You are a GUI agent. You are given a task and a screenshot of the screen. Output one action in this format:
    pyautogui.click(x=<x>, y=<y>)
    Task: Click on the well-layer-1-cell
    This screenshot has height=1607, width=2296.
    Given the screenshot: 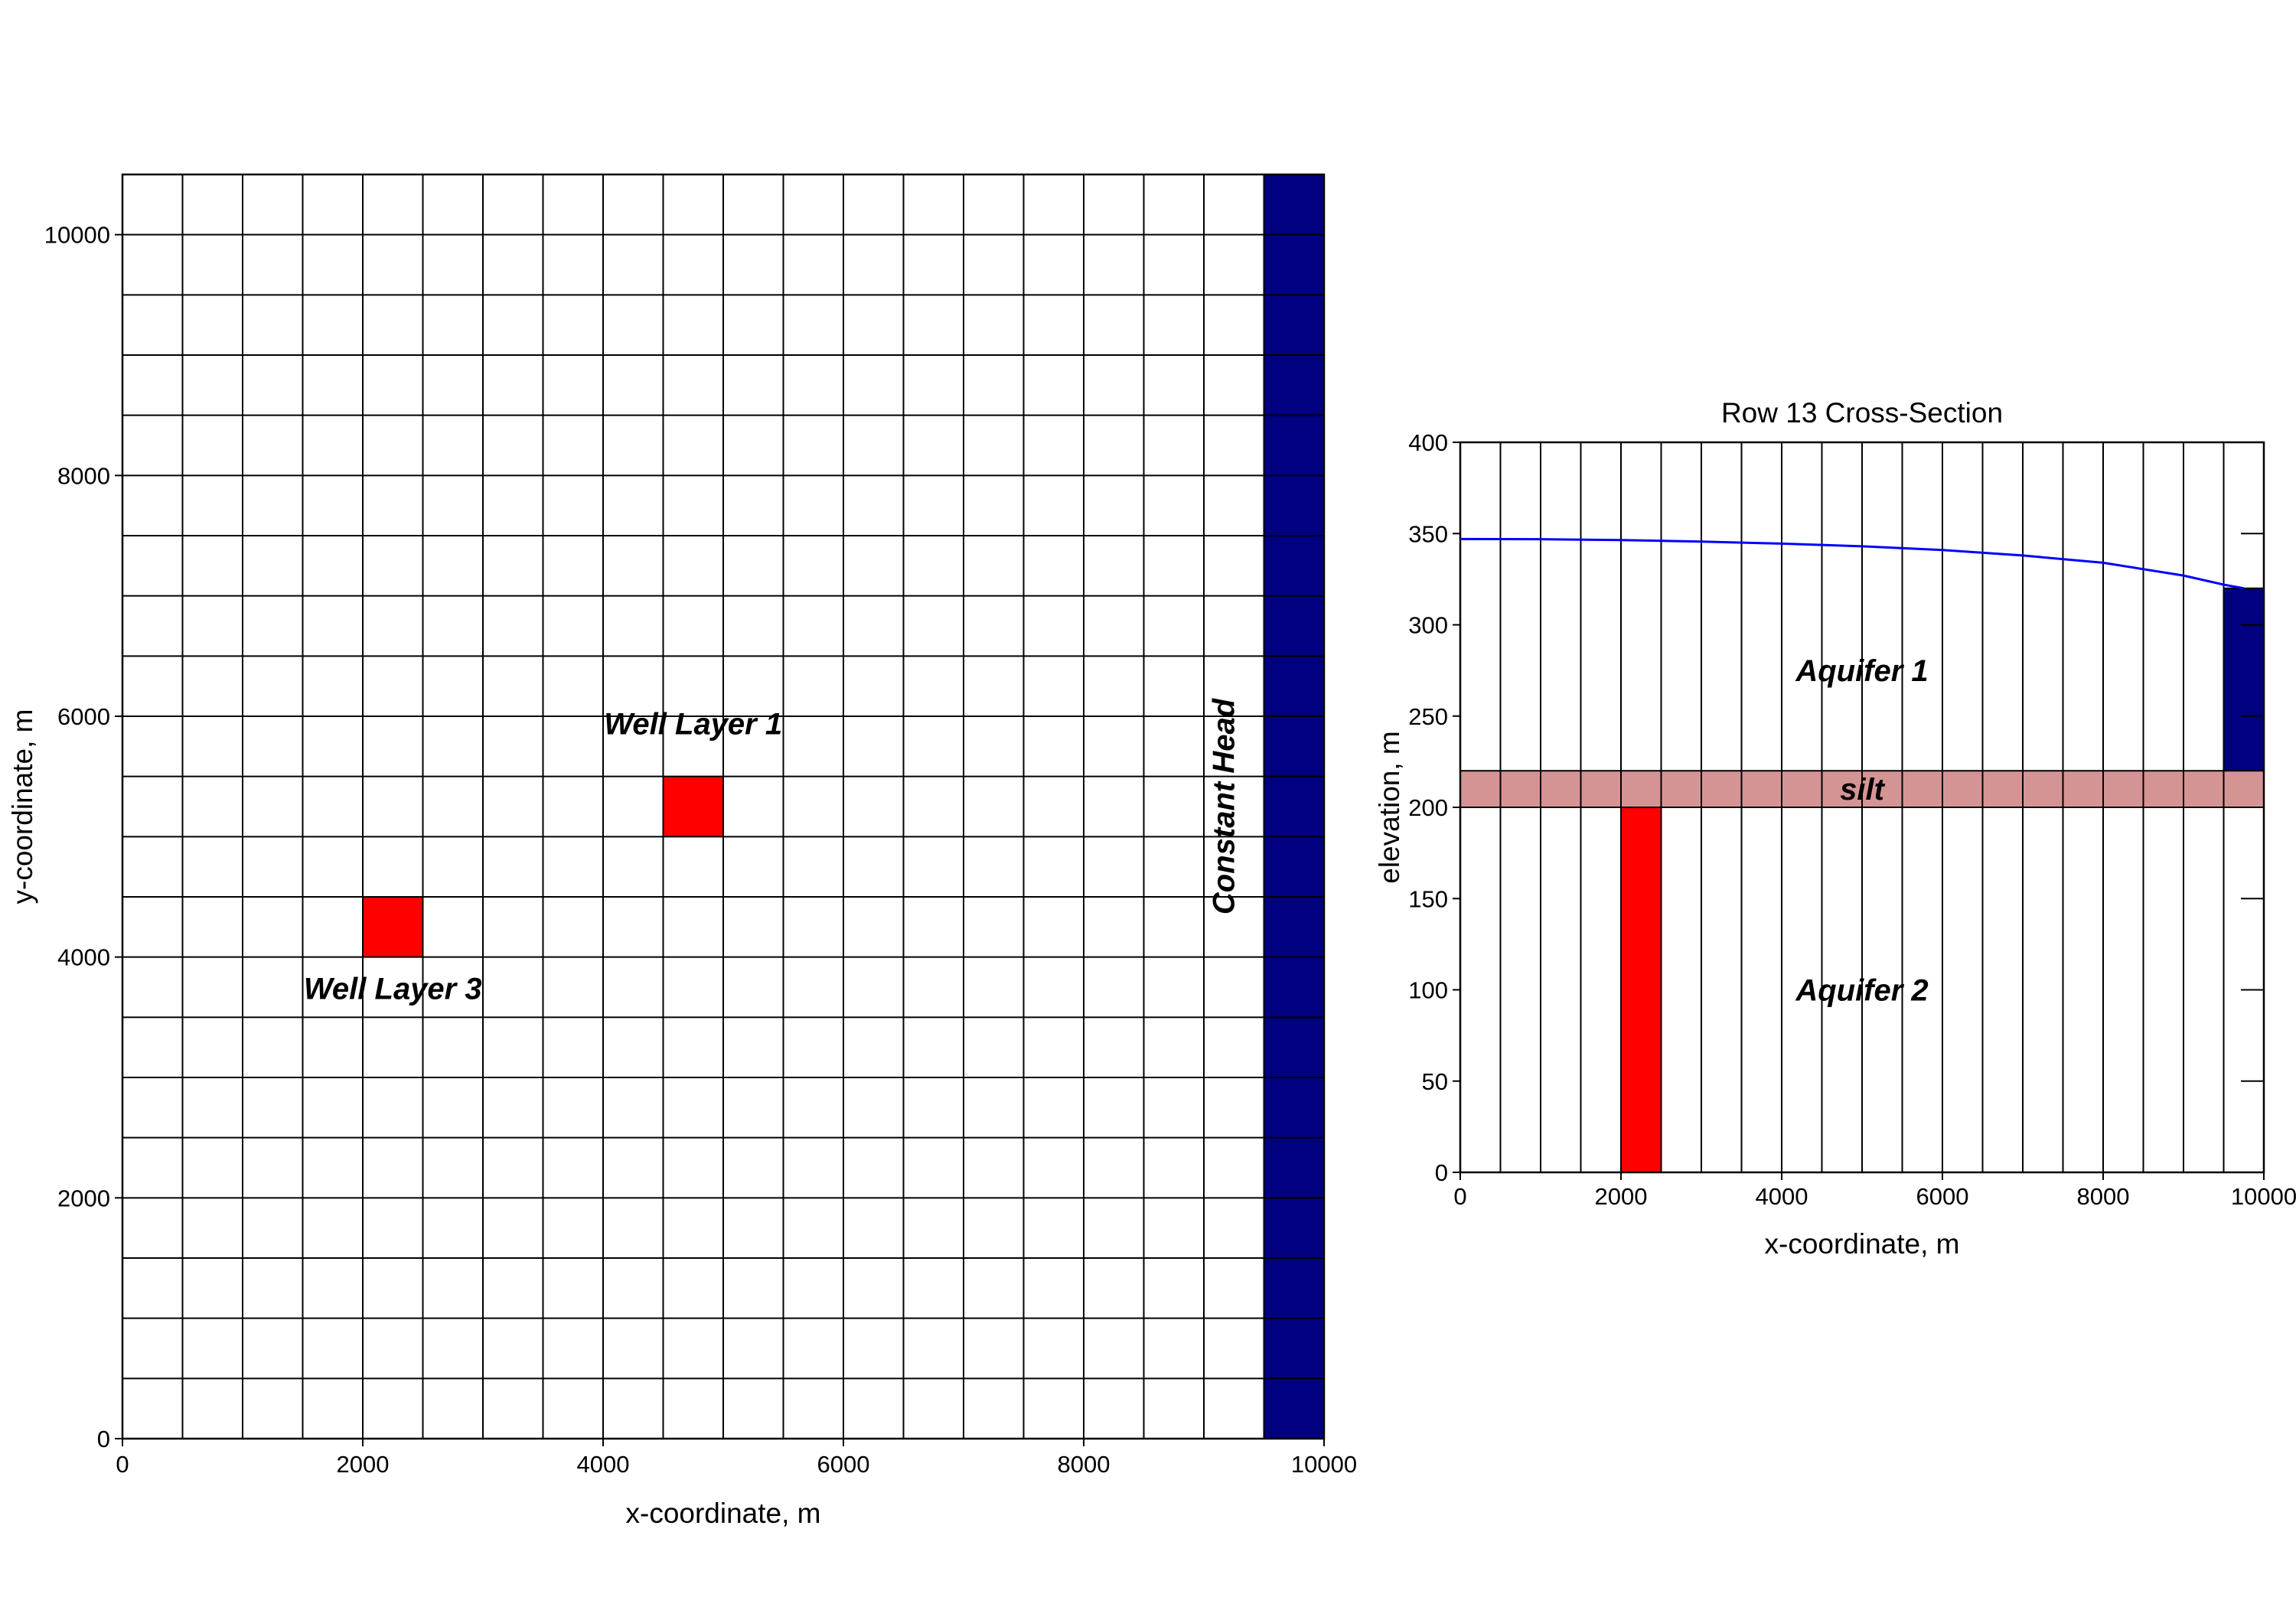 What is the action you would take?
    pyautogui.click(x=693, y=806)
    